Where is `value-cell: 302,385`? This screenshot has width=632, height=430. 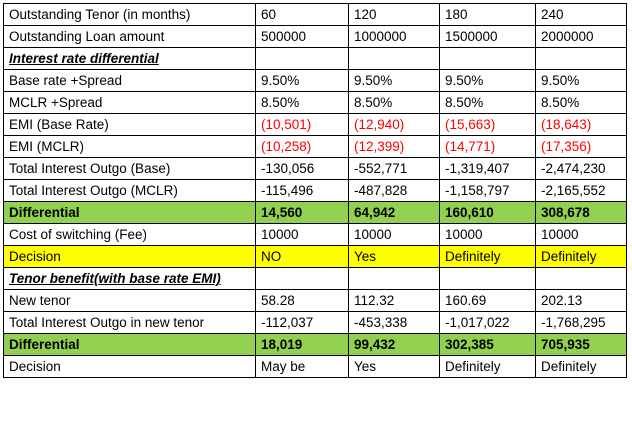 value-cell: 302,385 is located at coordinates (487, 344).